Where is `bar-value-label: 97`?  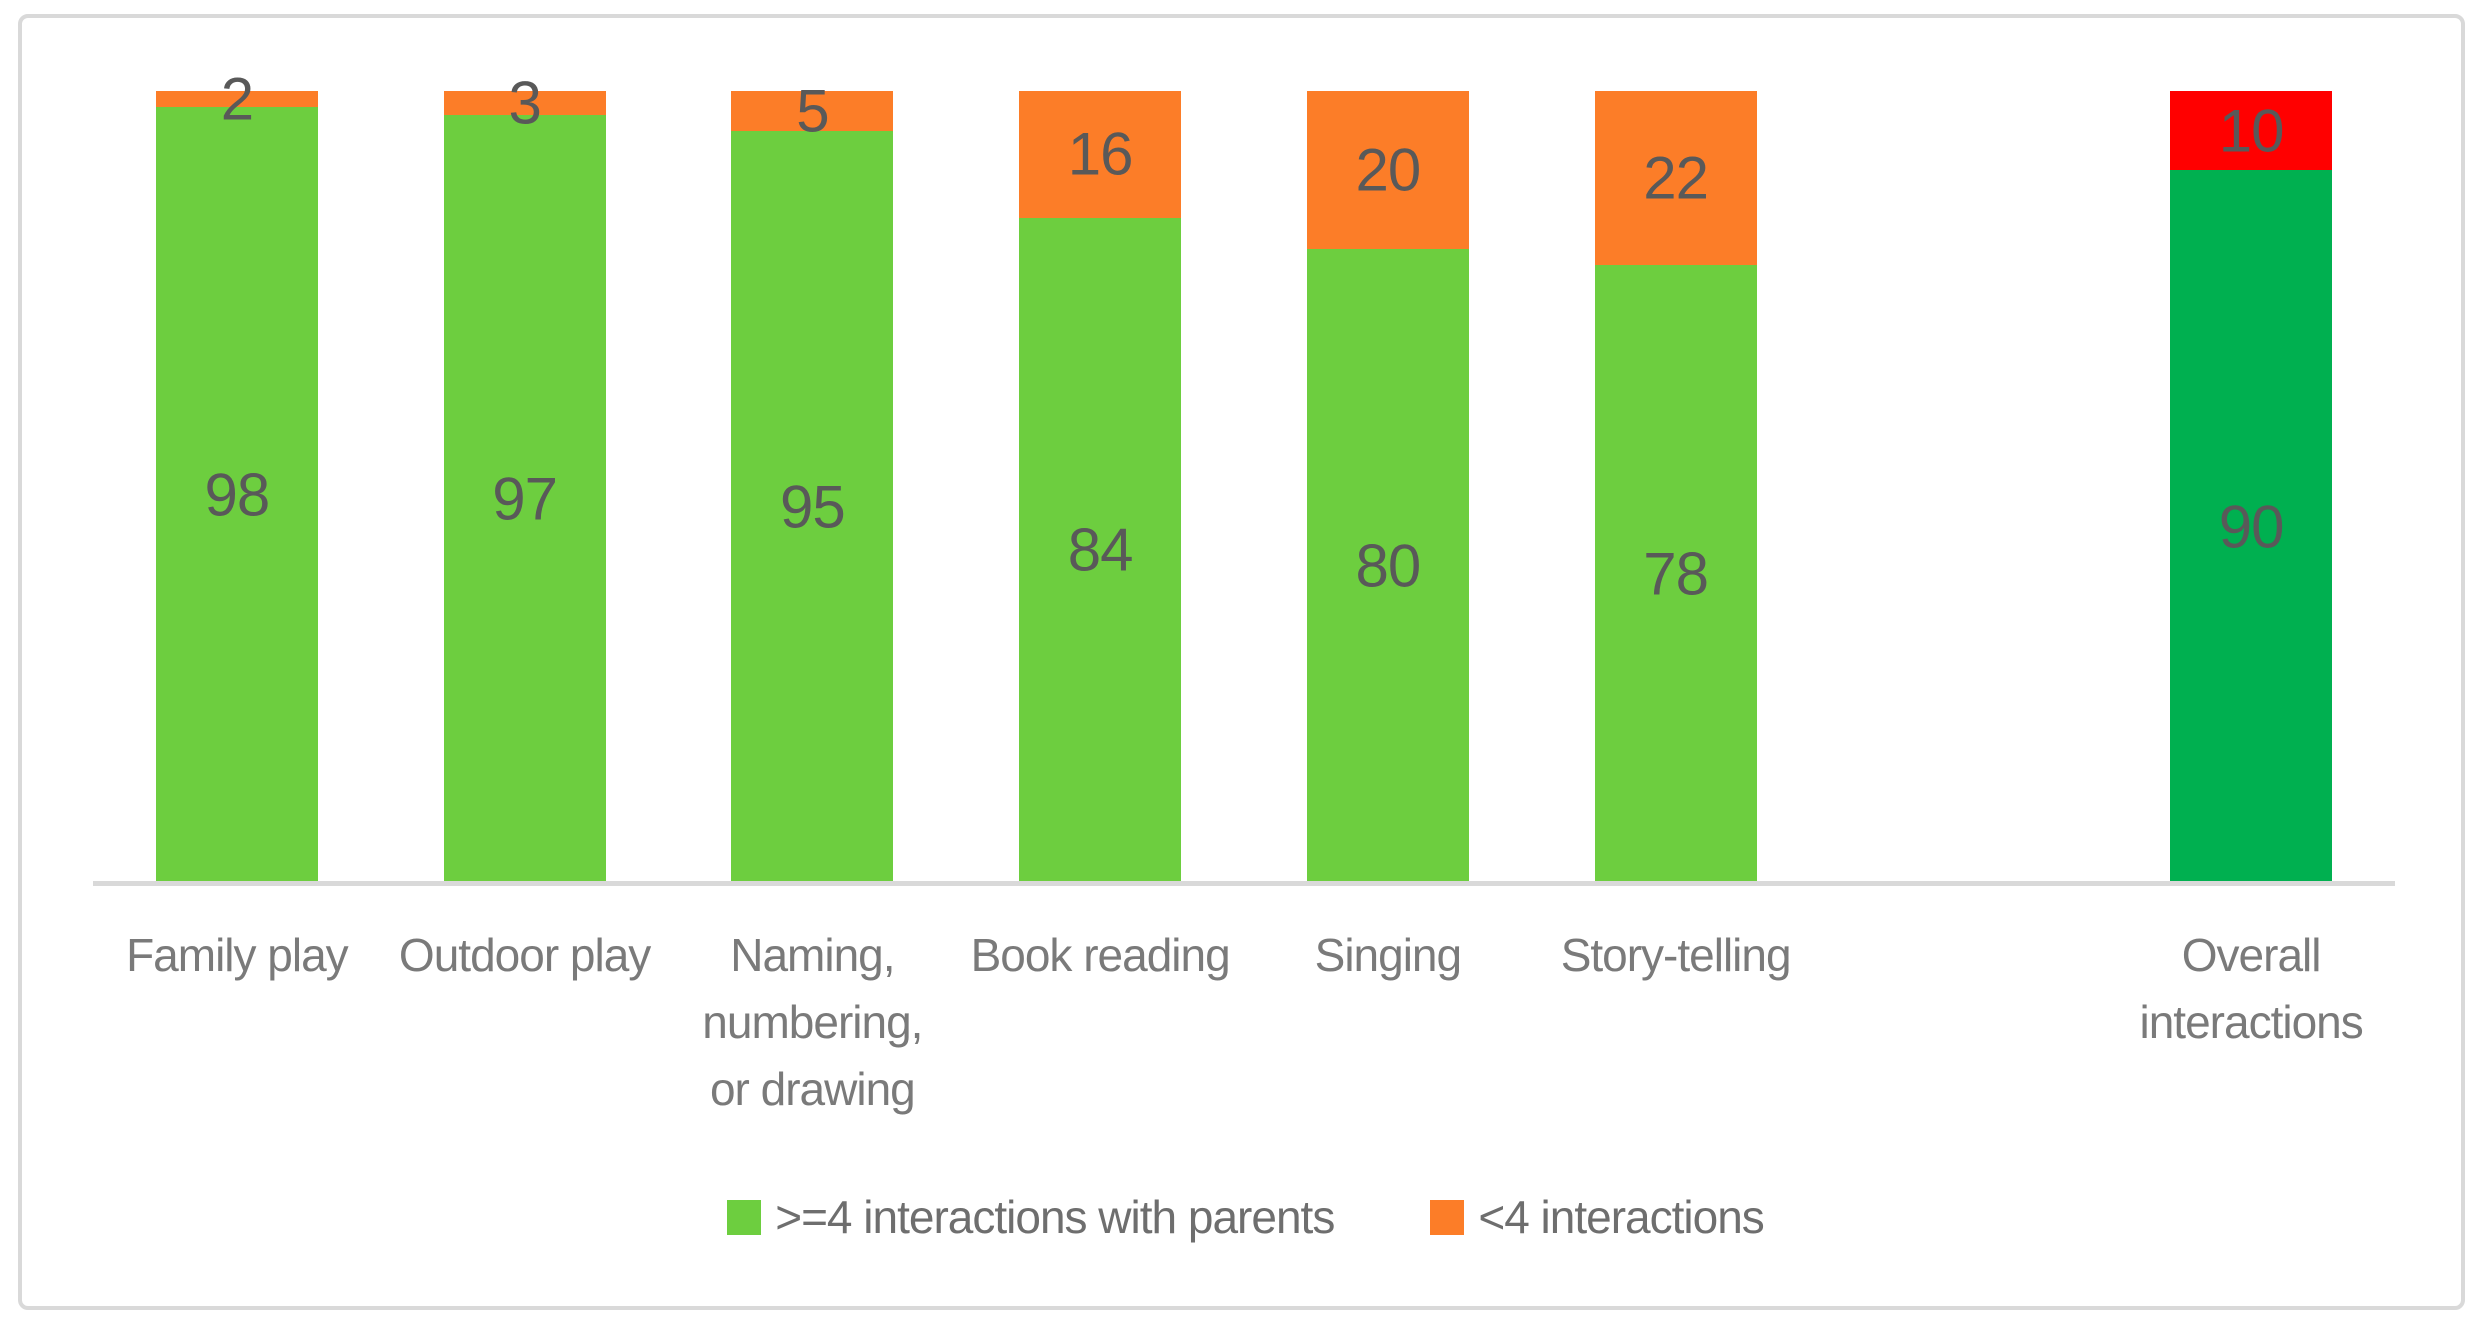
bar-value-label: 97 is located at coordinates (525, 499).